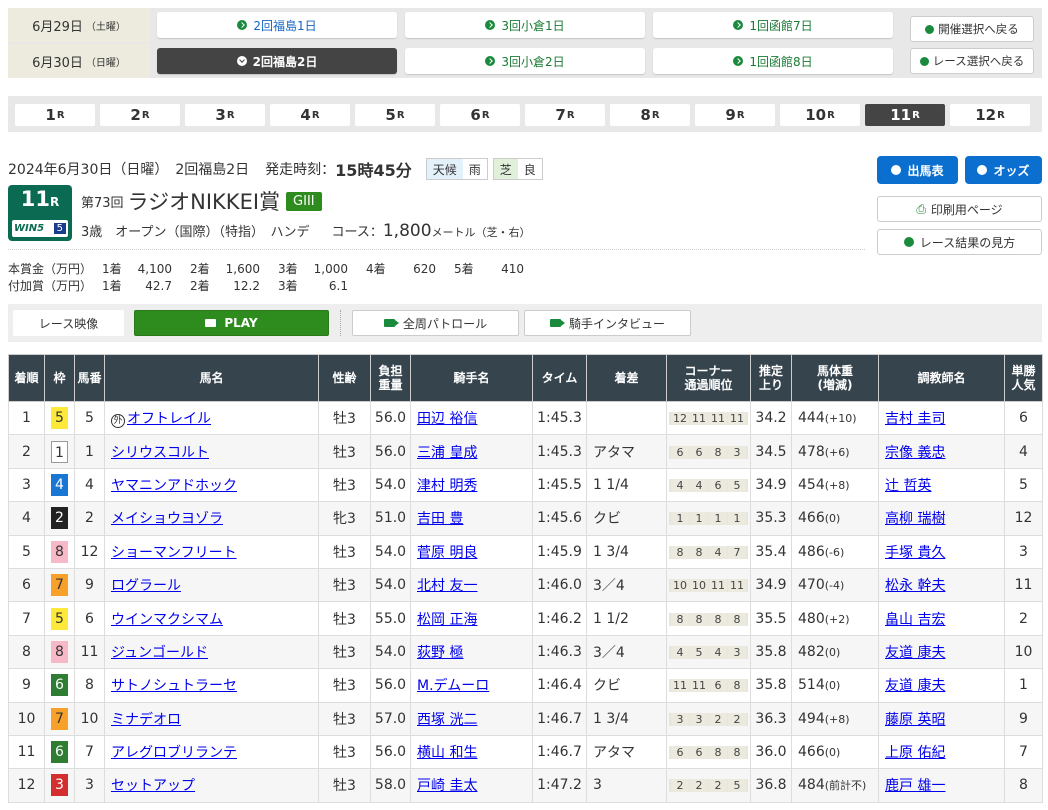 Image resolution: width=1048 pixels, height=810 pixels. I want to click on horse-link: ミナデオロ, so click(146, 719).